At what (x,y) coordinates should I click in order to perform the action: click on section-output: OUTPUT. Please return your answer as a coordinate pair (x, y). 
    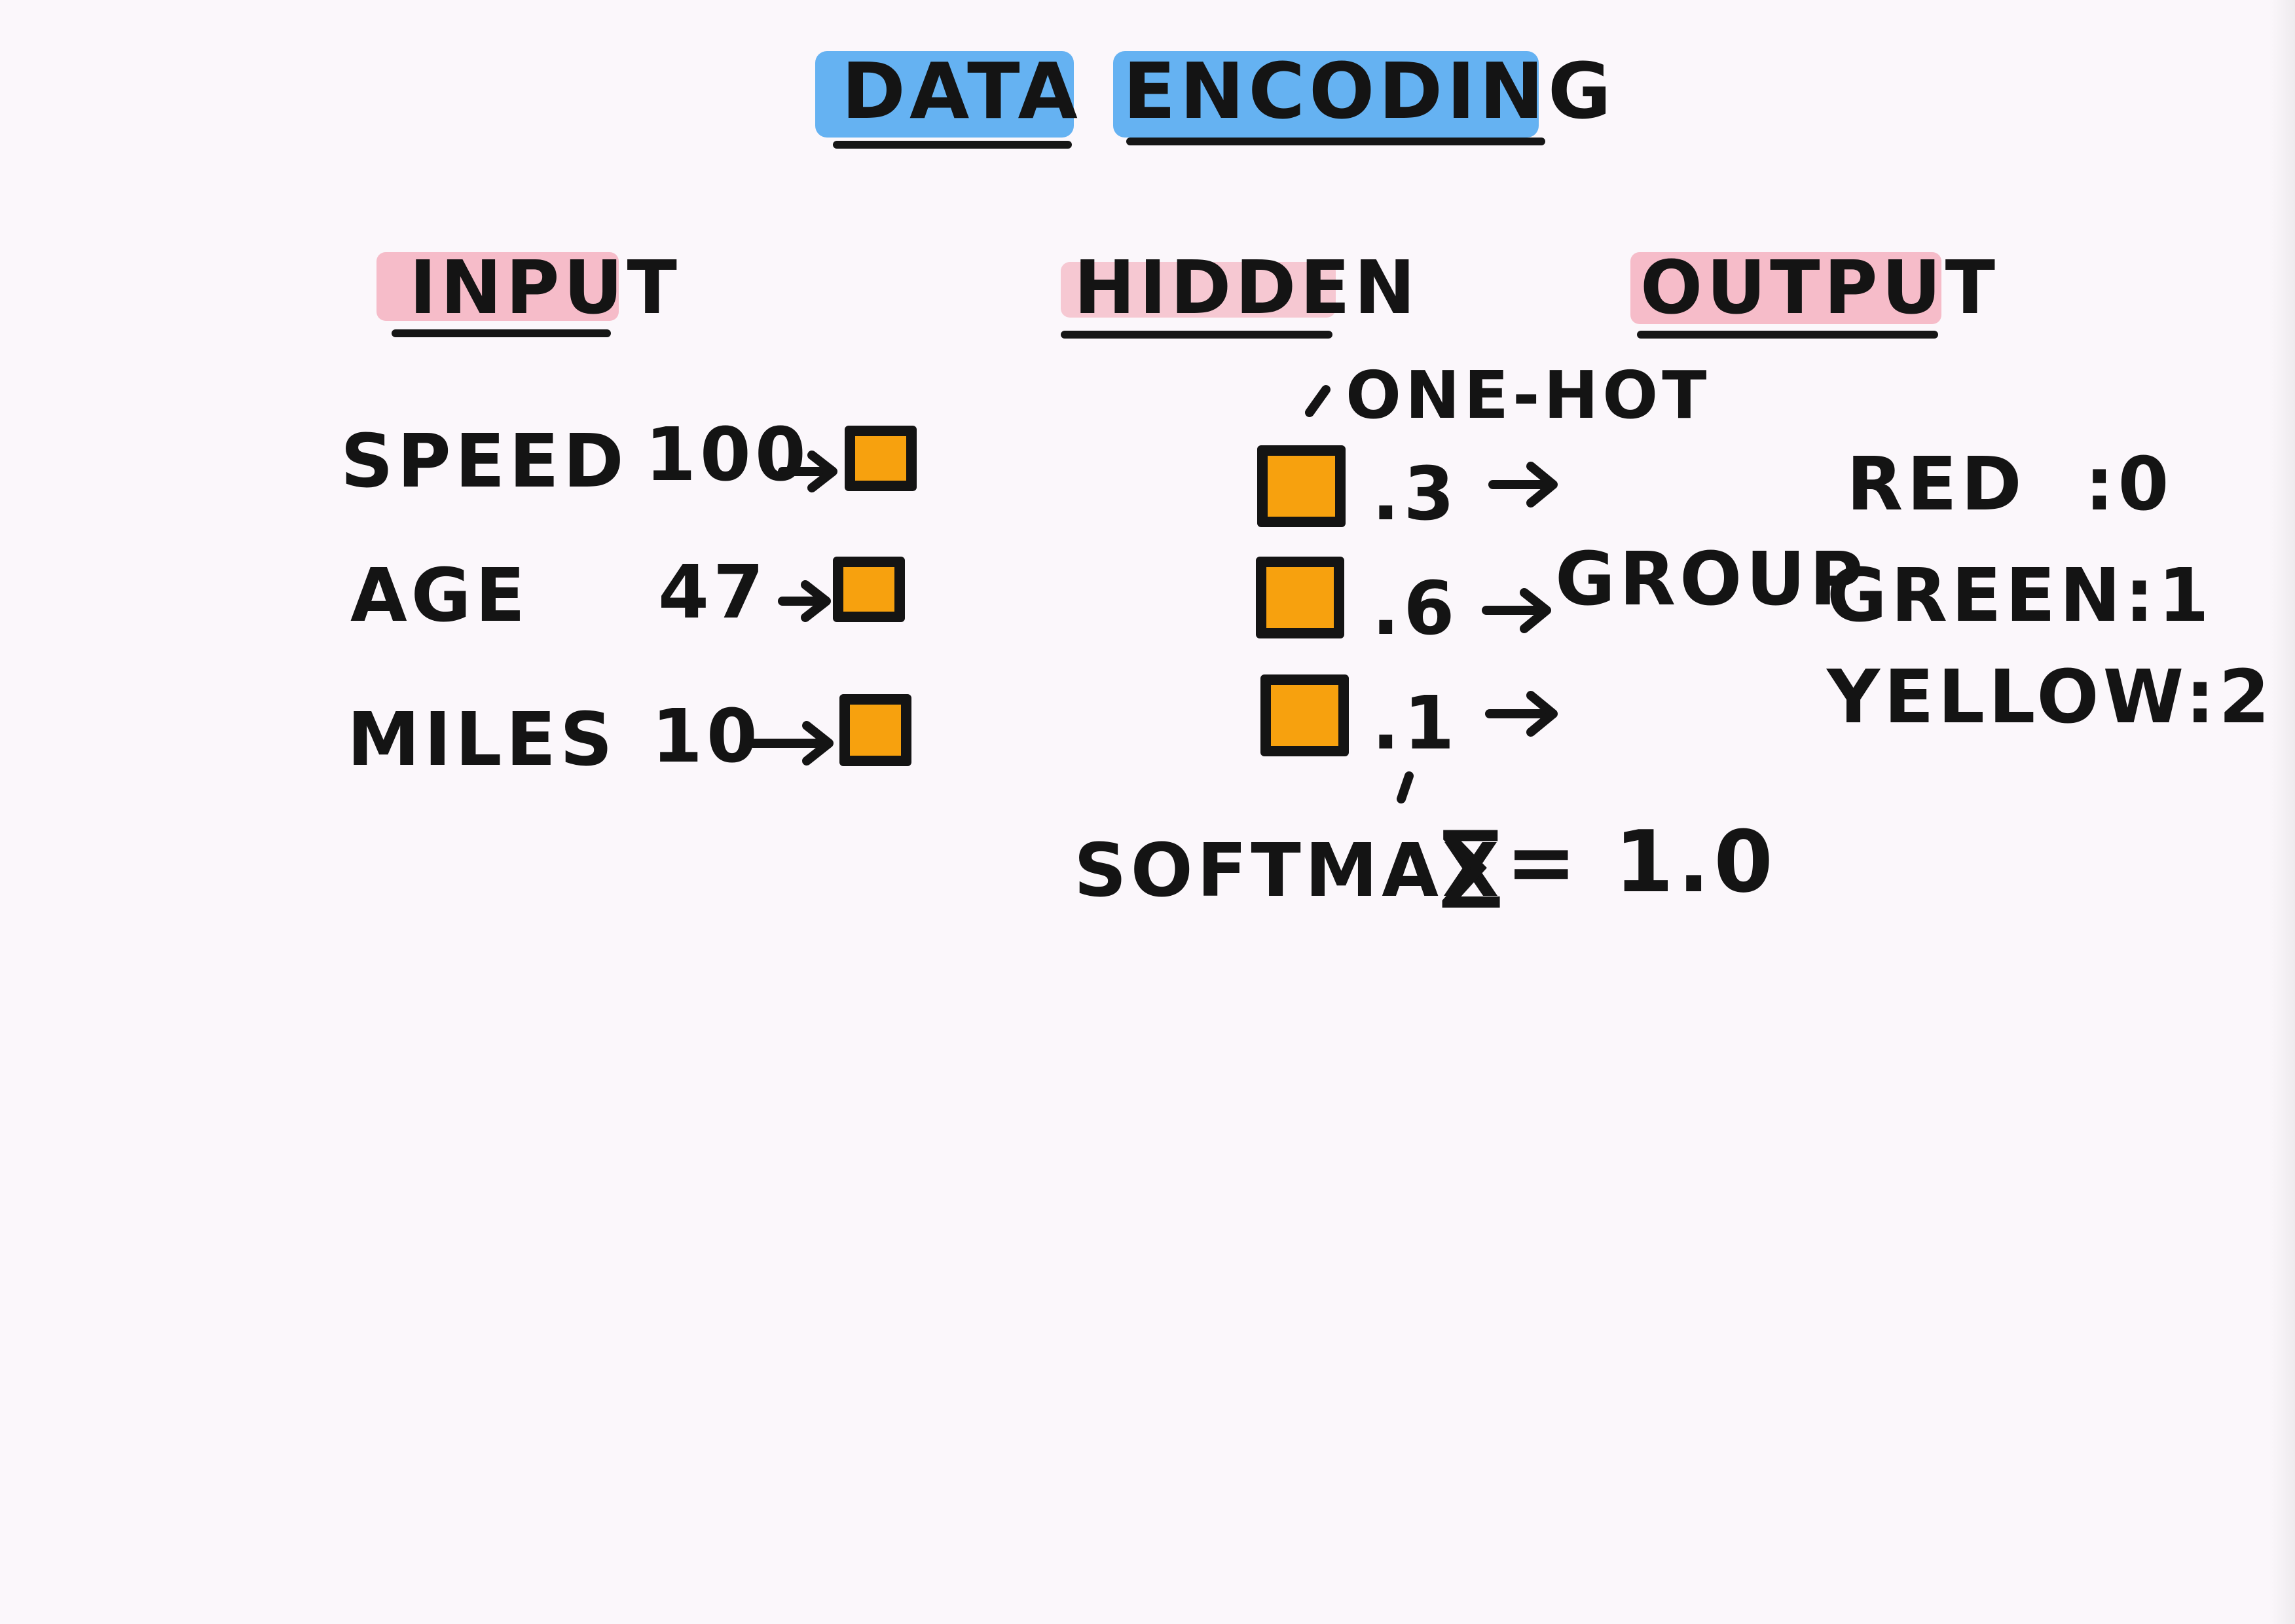
    Looking at the image, I should click on (1819, 288).